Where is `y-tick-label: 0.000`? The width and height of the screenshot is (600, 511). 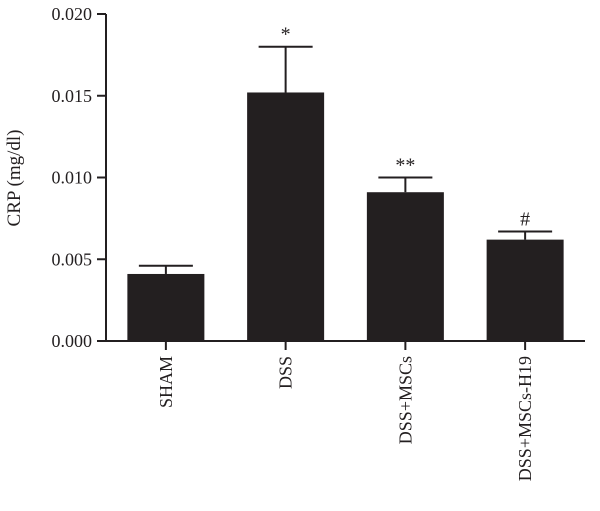 y-tick-label: 0.000 is located at coordinates (72, 341).